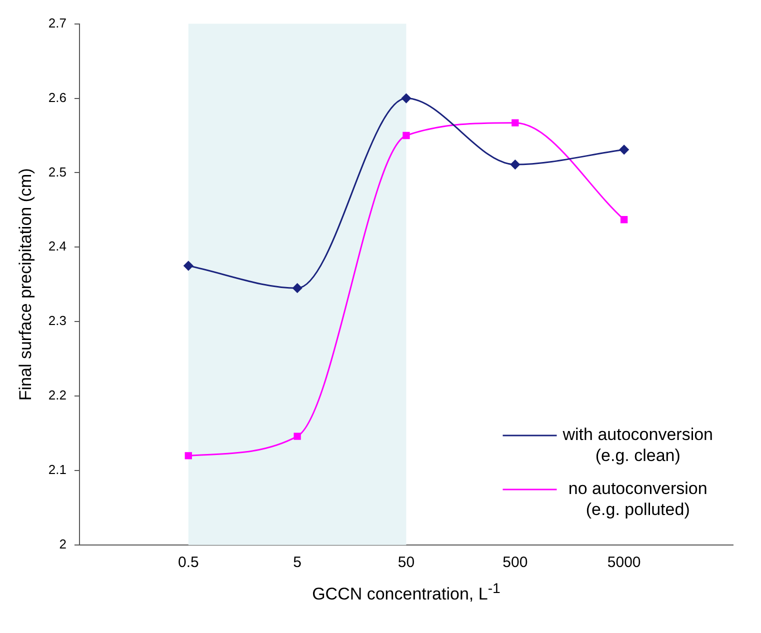  Describe the element at coordinates (406, 593) in the screenshot. I see `x-axis-title: GCCN concentration, L$^{-1}$` at that location.